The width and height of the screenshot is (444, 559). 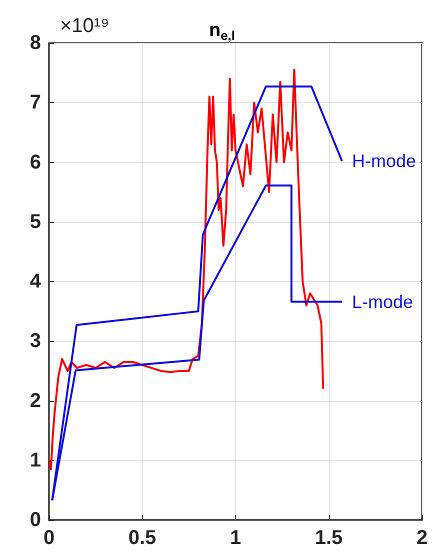 What do you see at coordinates (35, 460) in the screenshot?
I see `y-tick-label: 1` at bounding box center [35, 460].